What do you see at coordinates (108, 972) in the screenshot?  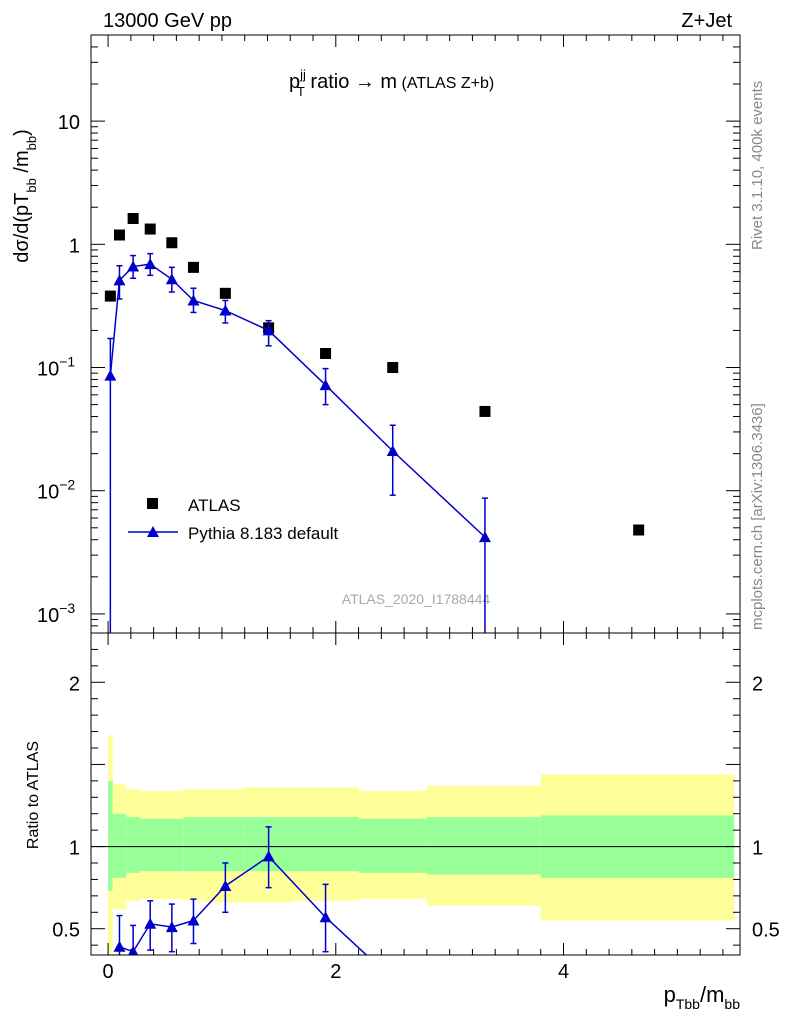 I see `x-tick-label-0: 0` at bounding box center [108, 972].